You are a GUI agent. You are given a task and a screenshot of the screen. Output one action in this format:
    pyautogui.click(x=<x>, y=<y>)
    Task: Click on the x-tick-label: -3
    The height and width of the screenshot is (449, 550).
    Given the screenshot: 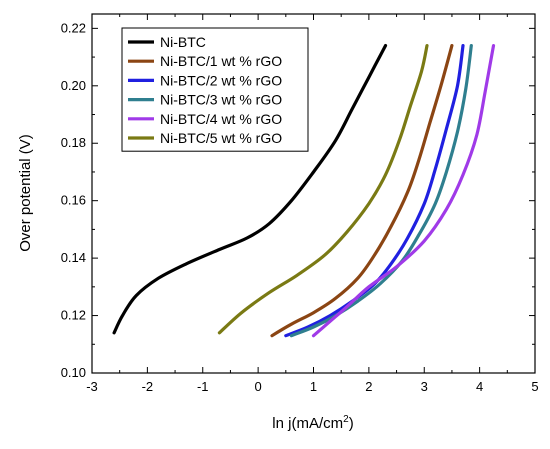 What is the action you would take?
    pyautogui.click(x=92, y=386)
    